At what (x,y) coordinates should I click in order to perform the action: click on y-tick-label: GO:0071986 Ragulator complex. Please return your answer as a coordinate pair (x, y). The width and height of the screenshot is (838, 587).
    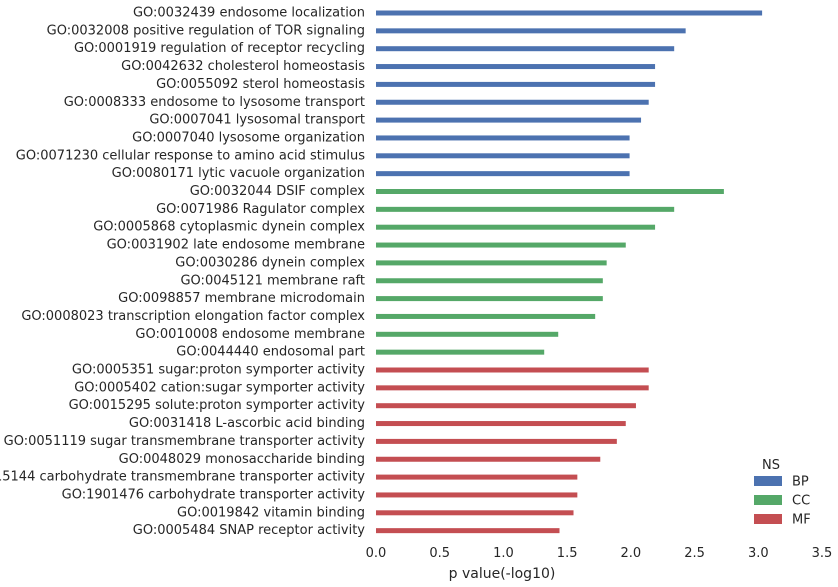
    Looking at the image, I should click on (260, 209).